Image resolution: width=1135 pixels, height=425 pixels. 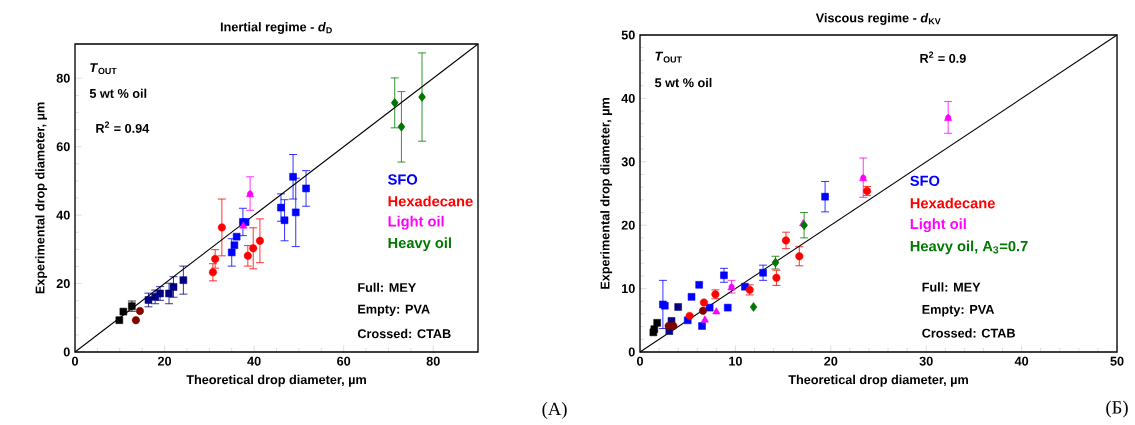 What do you see at coordinates (1117, 409) in the screenshot?
I see `text: (Б)` at bounding box center [1117, 409].